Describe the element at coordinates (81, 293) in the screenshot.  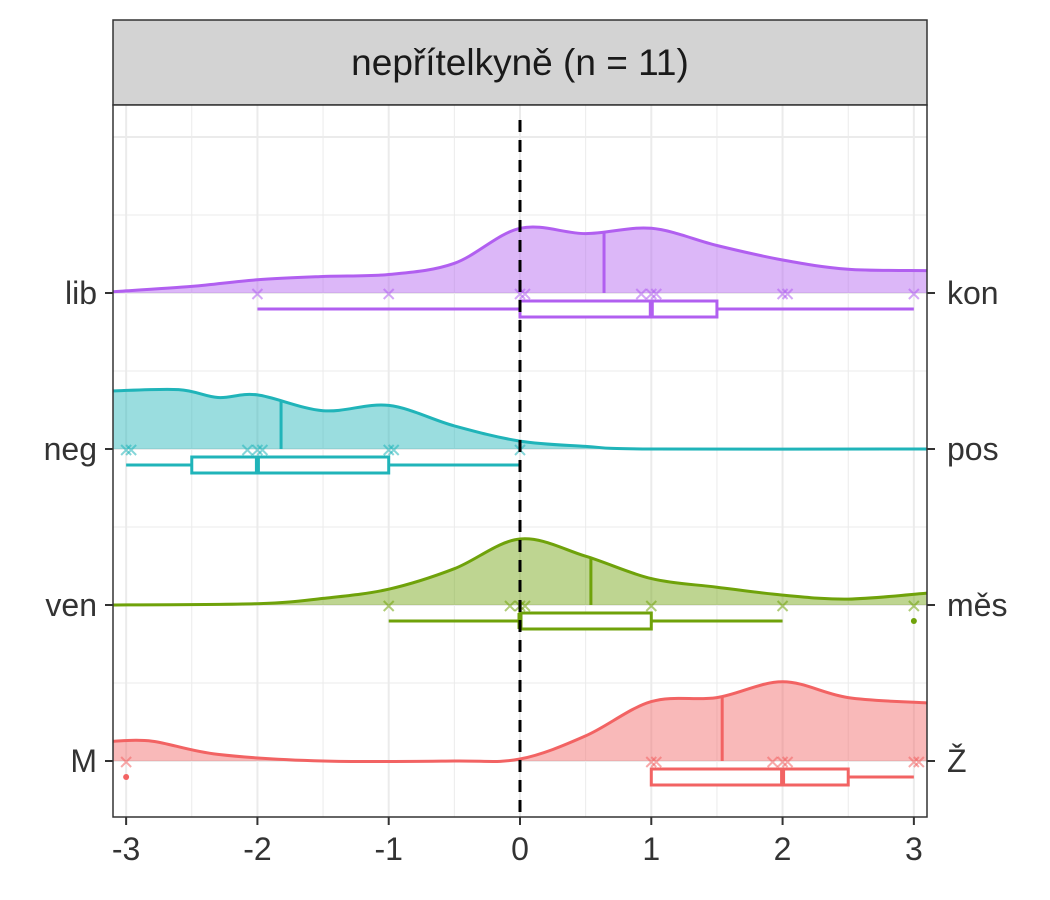
I see `y-label-left: lib` at that location.